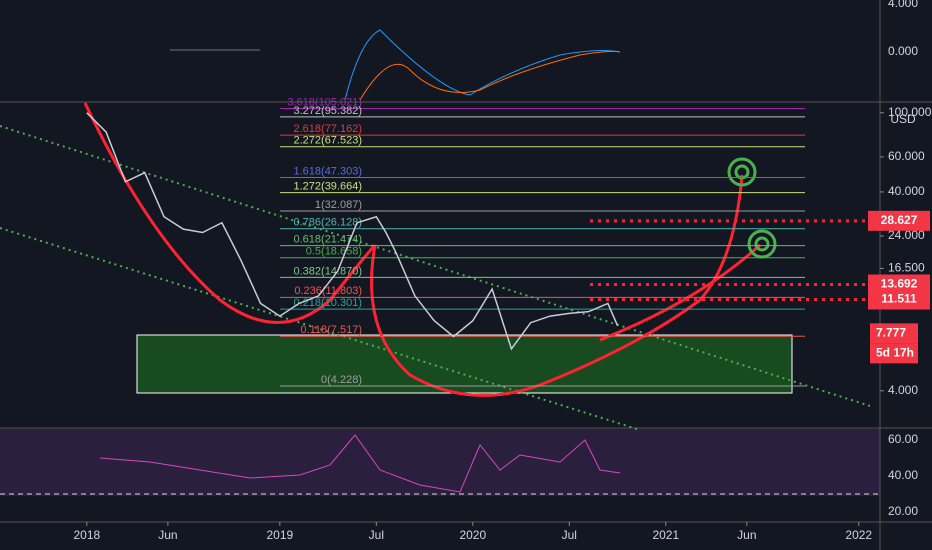 The width and height of the screenshot is (932, 550). What do you see at coordinates (328, 291) in the screenshot?
I see `fib-label: 0.236(11.803)` at bounding box center [328, 291].